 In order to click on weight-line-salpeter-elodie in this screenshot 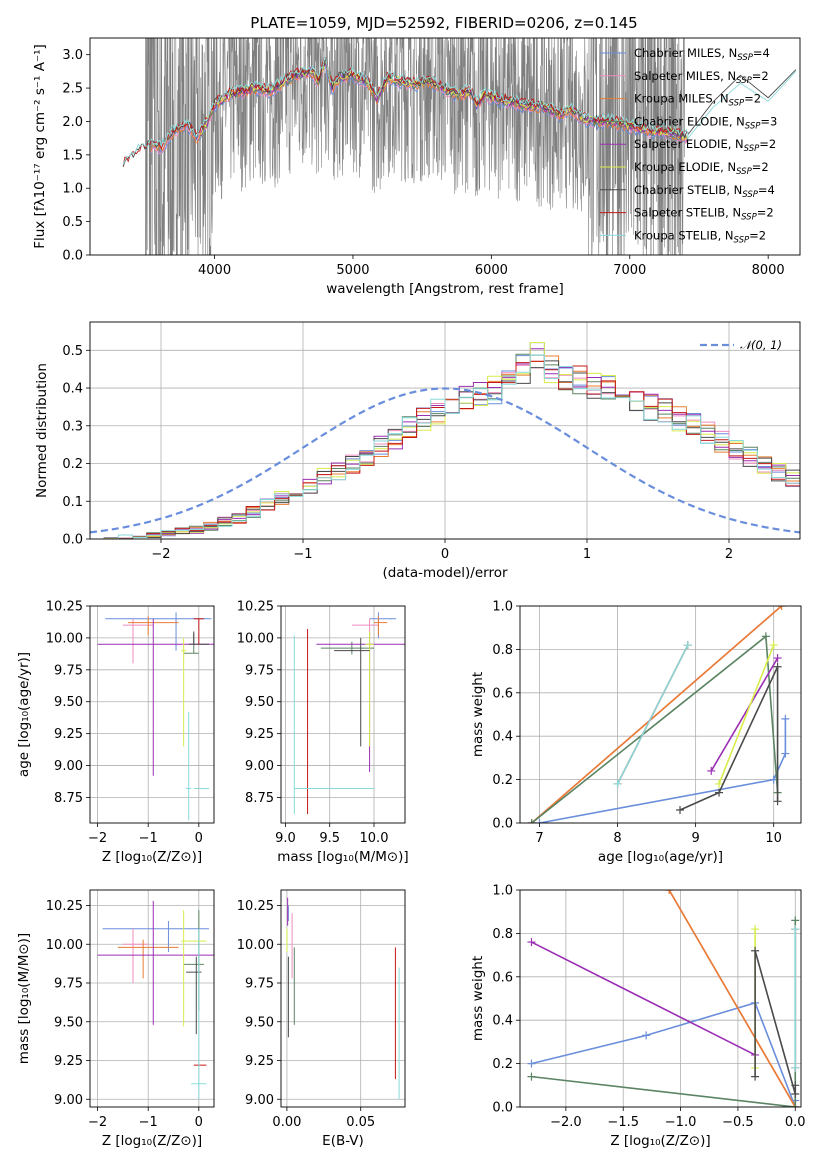, I will do `click(643, 998)`.